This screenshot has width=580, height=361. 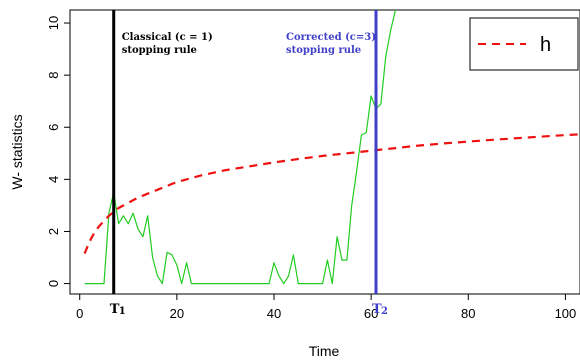 What do you see at coordinates (58, 151) in the screenshot?
I see `y-axis: 0 2 4 6 8 10` at bounding box center [58, 151].